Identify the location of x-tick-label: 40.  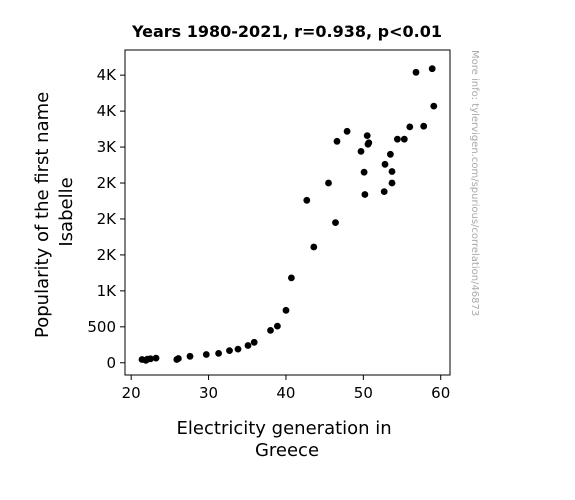
(285, 393).